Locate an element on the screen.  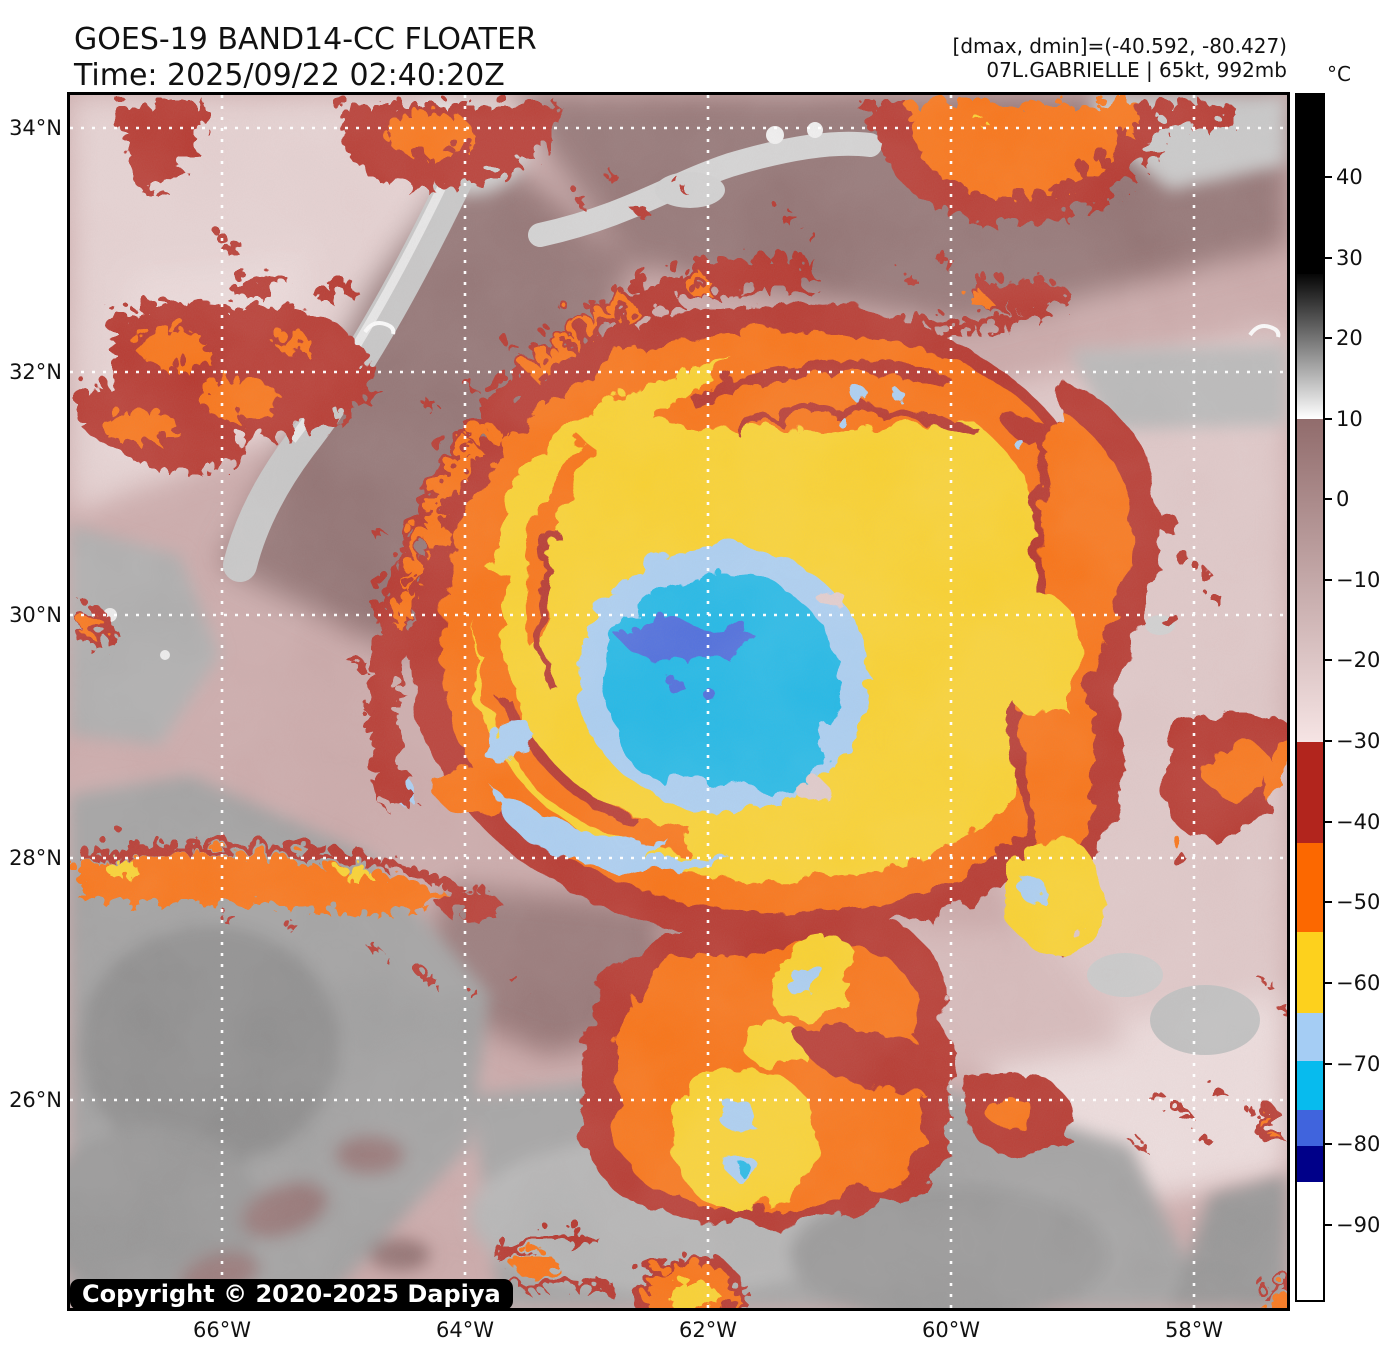
title-line2: Time: 2025/09/22 02:40:20Z is located at coordinates (289, 75).